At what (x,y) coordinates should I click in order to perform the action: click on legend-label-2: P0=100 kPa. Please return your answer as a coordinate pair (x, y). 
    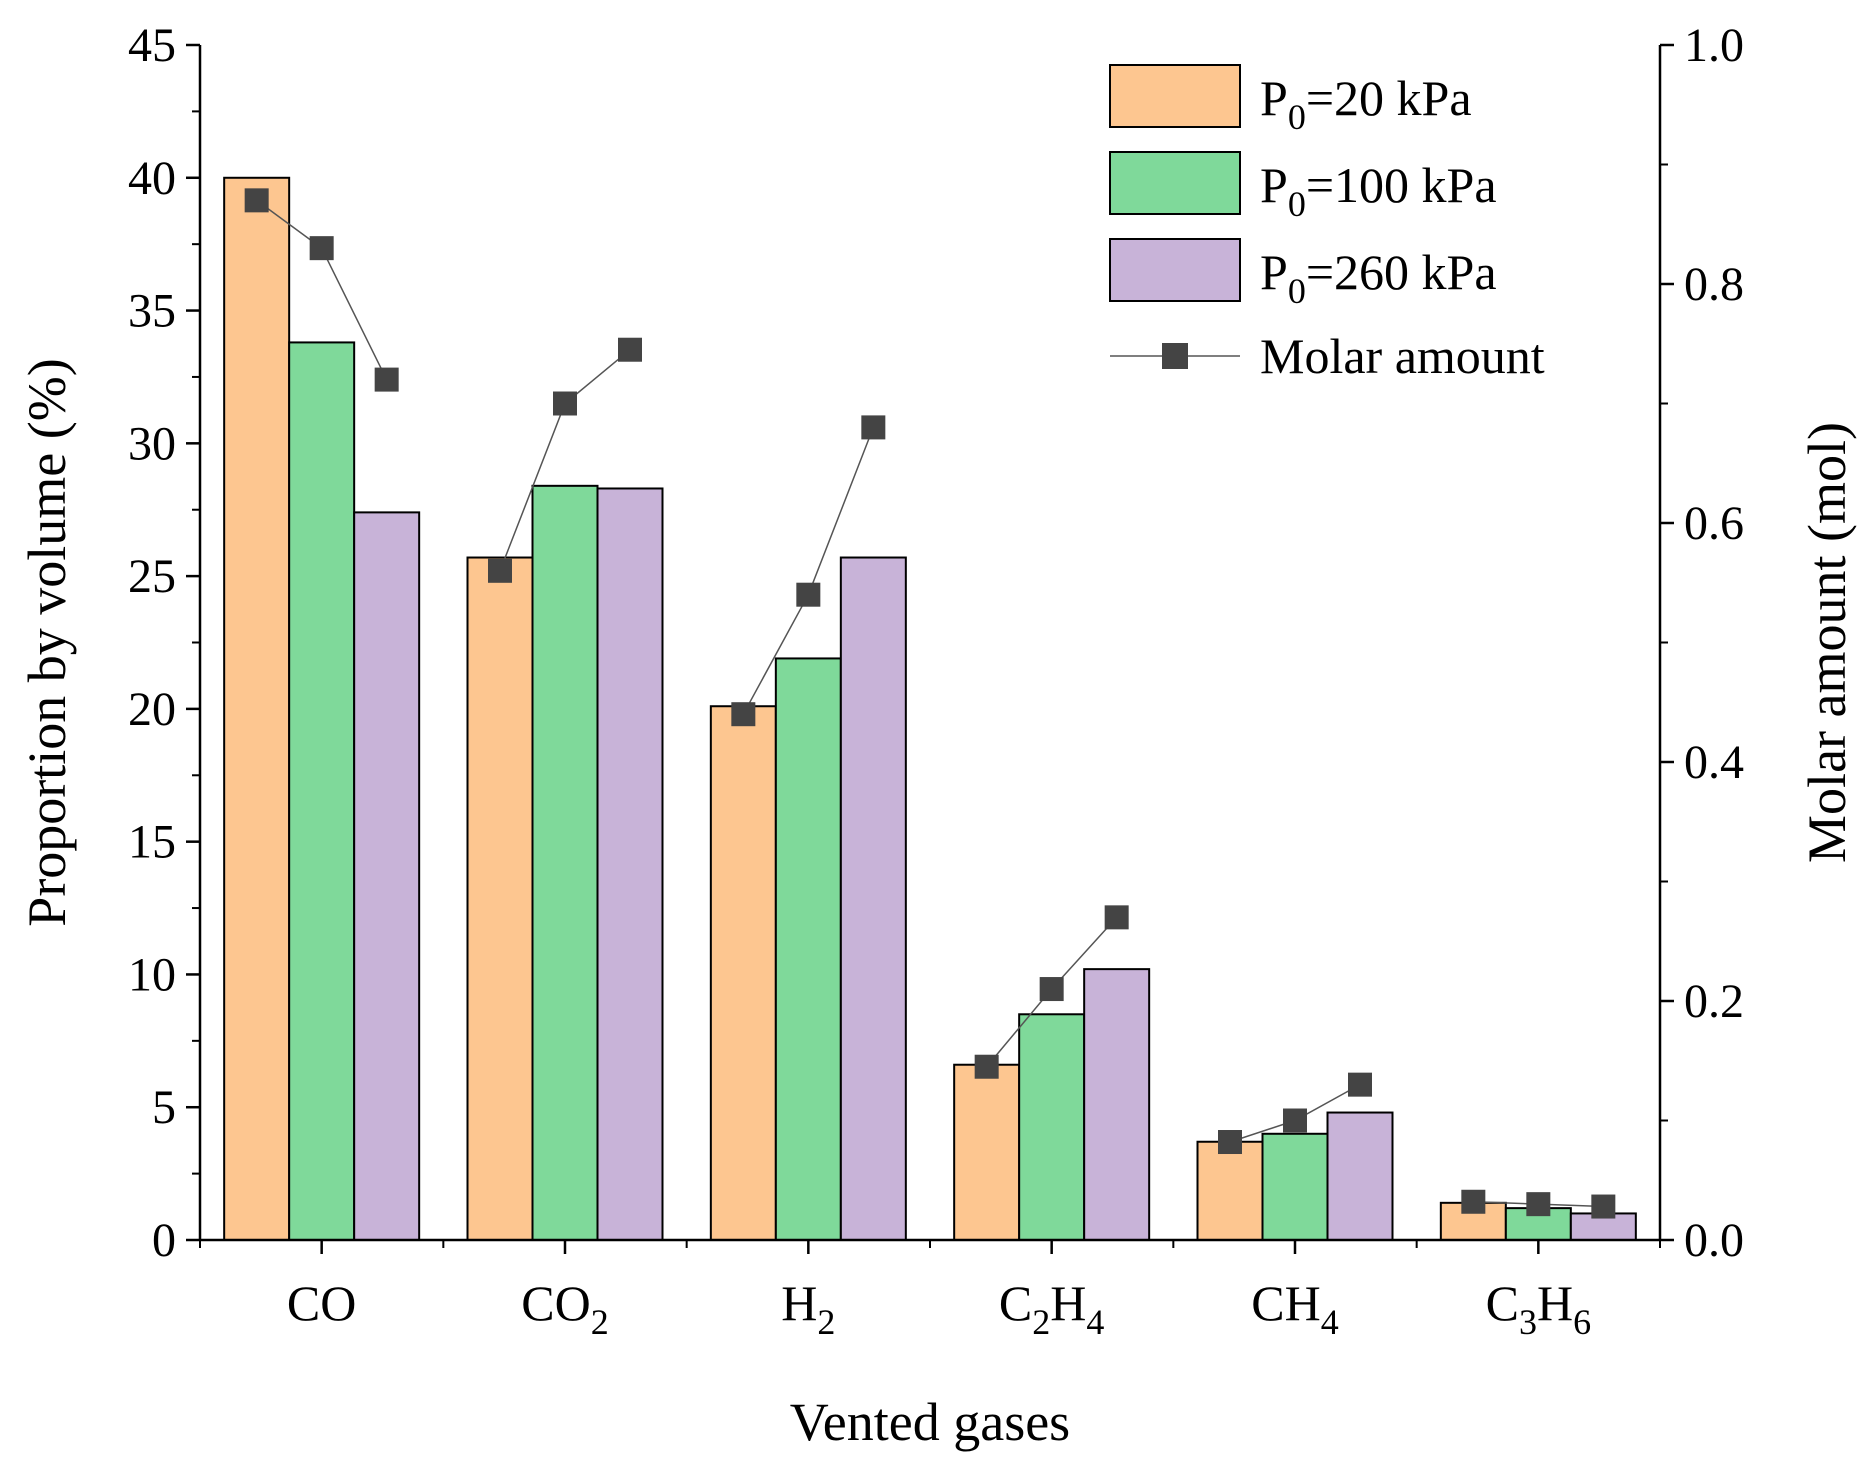
    Looking at the image, I should click on (1378, 190).